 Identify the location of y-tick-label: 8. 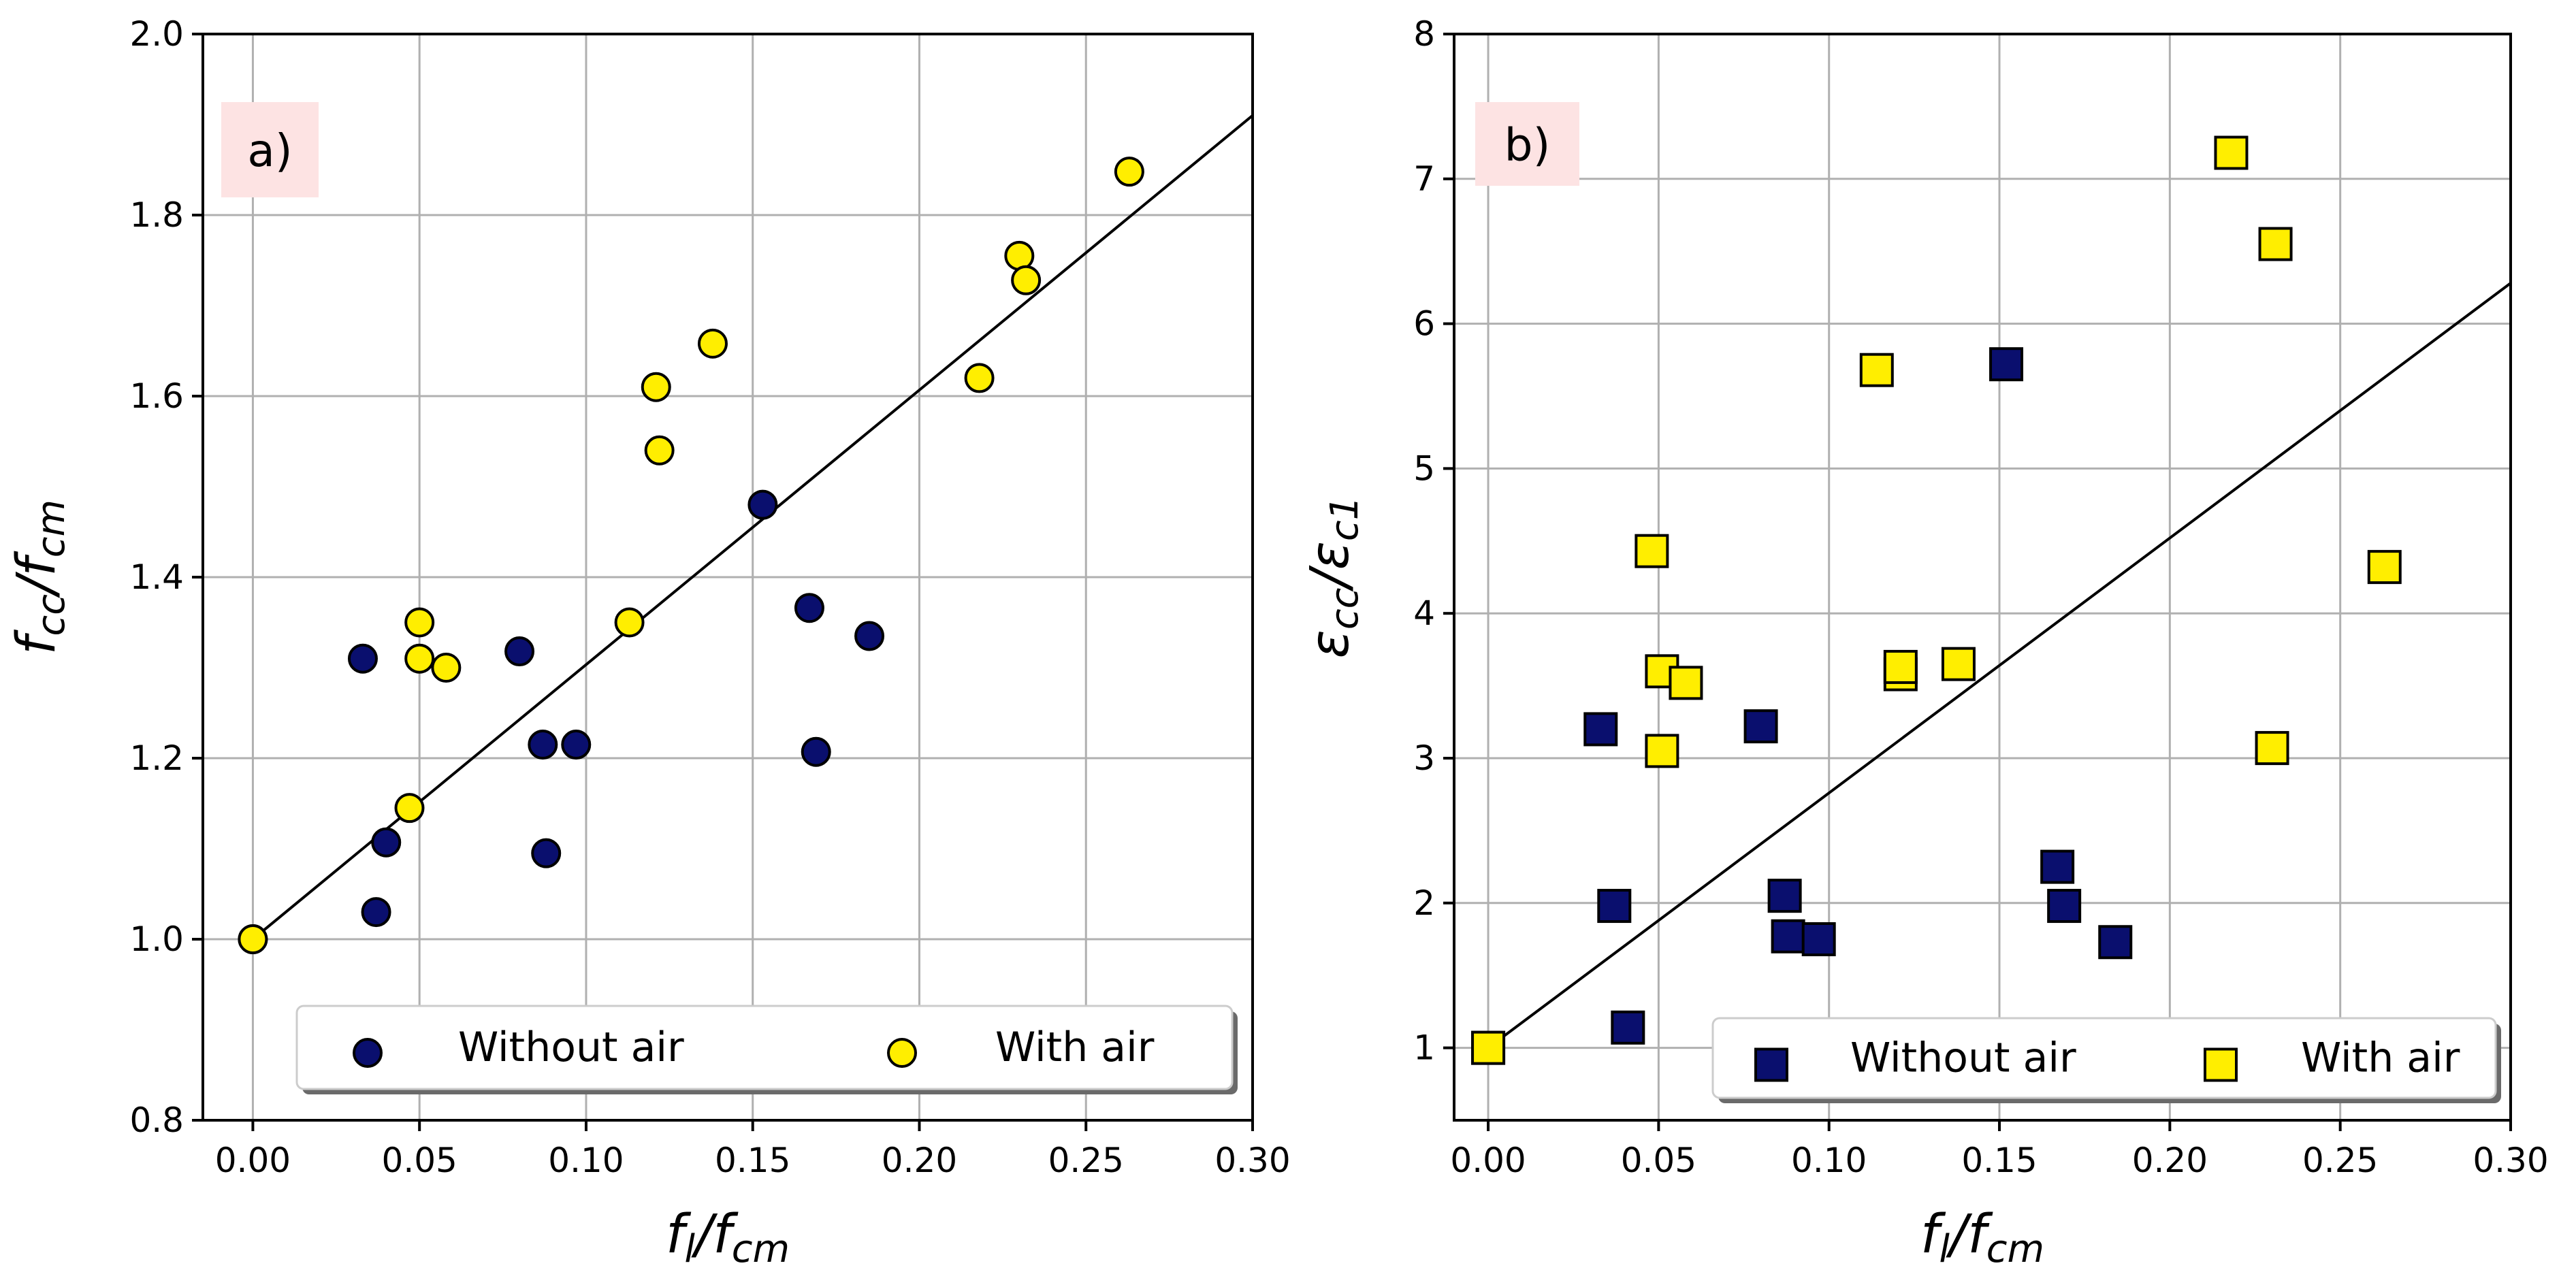
(1424, 34).